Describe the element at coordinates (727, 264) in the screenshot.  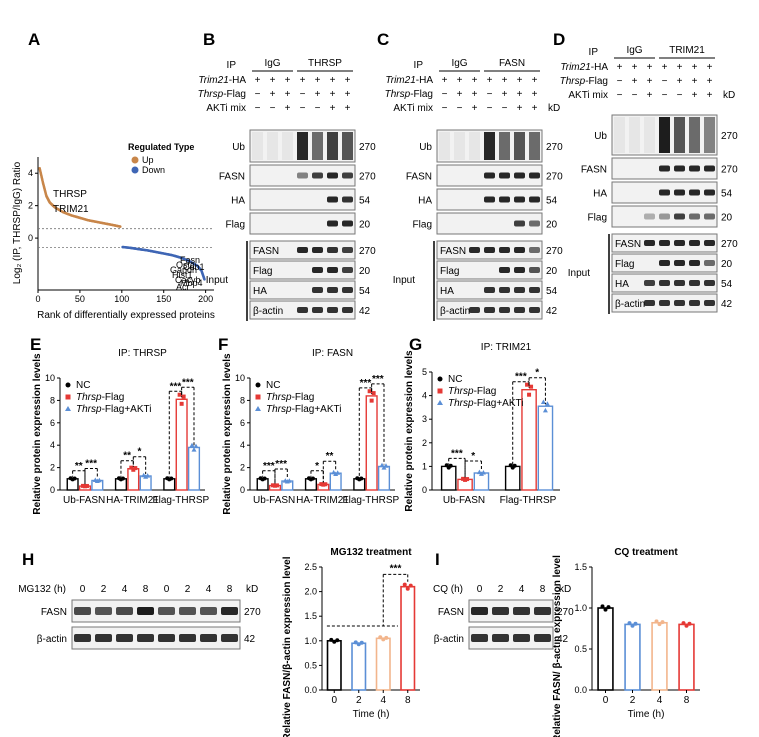
I see `kd-marker: 20` at that location.